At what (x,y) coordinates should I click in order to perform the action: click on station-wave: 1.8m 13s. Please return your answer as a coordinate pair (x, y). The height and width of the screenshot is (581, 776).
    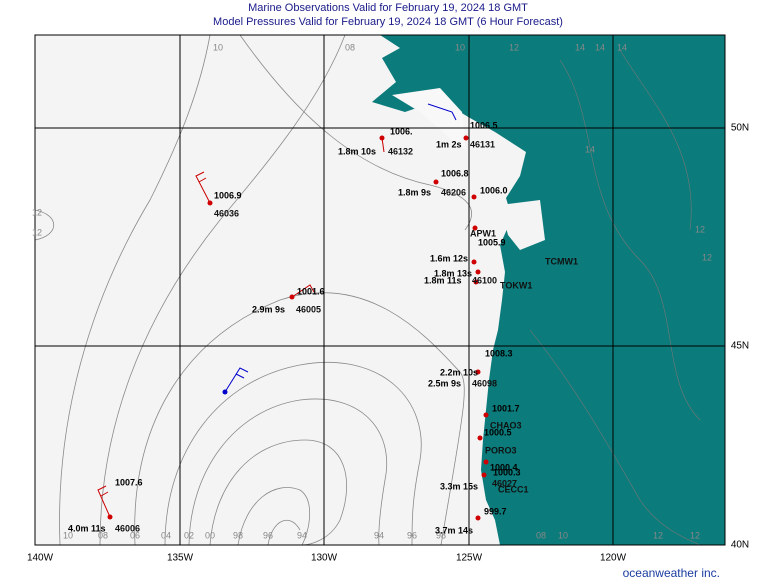
    Looking at the image, I should click on (453, 273).